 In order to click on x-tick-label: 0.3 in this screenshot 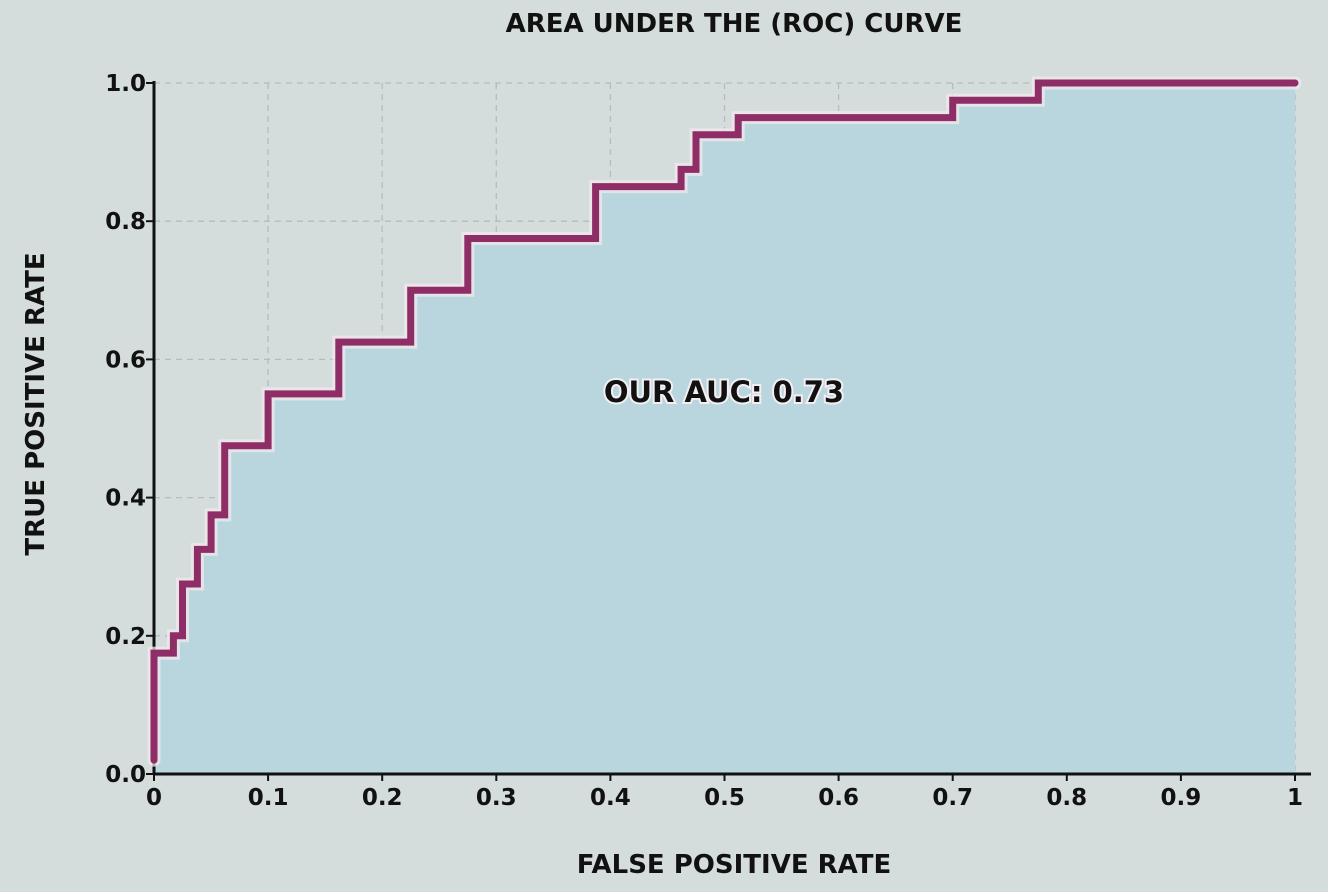, I will do `click(496, 798)`.